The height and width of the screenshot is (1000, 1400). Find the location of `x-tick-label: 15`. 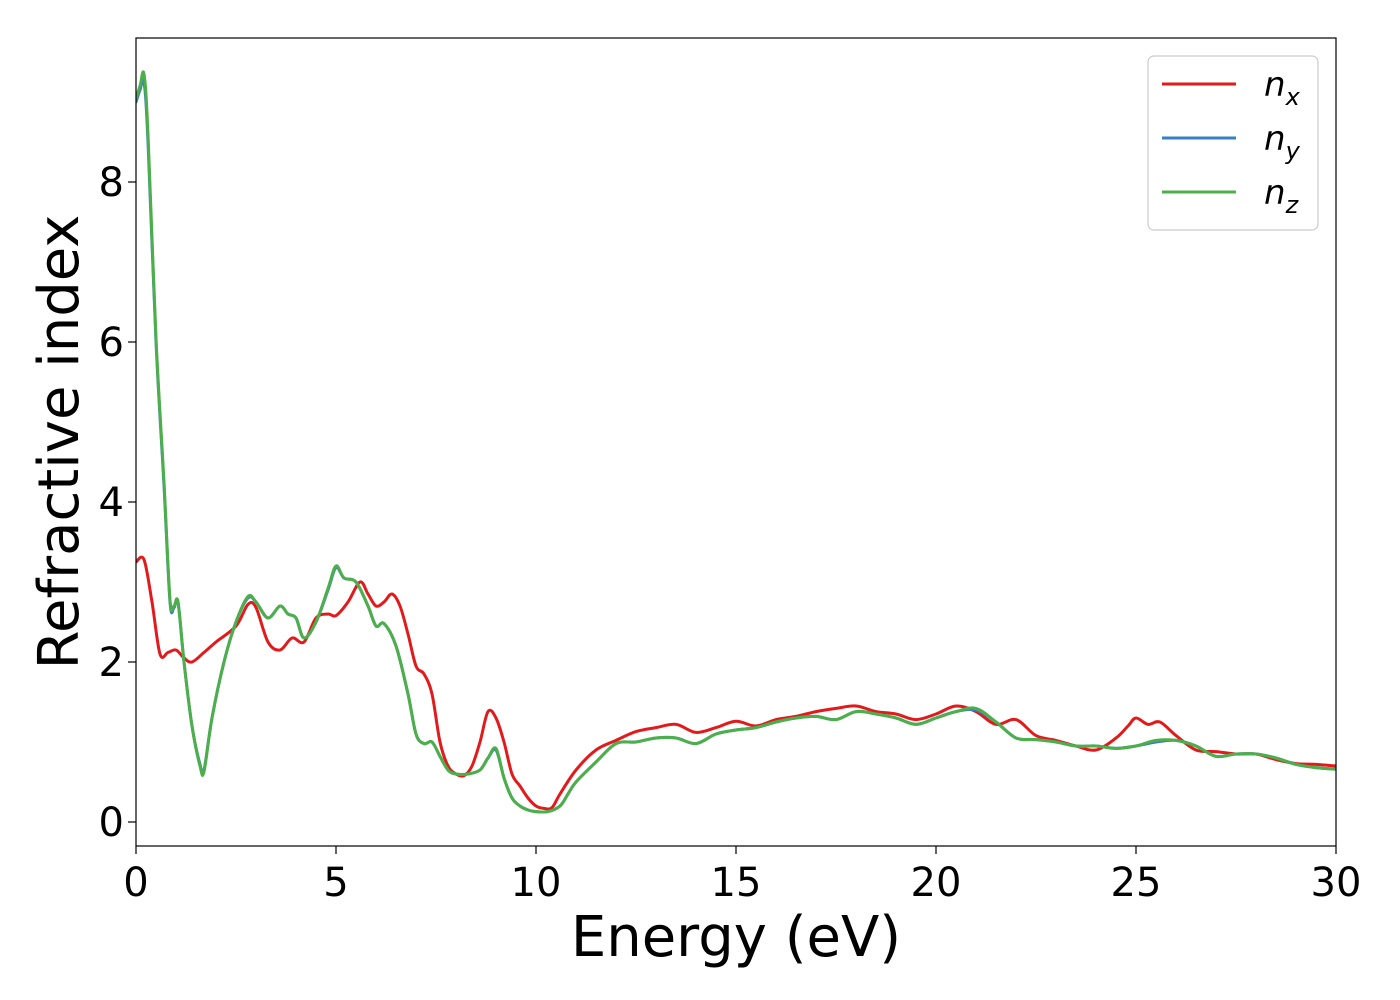

x-tick-label: 15 is located at coordinates (736, 883).